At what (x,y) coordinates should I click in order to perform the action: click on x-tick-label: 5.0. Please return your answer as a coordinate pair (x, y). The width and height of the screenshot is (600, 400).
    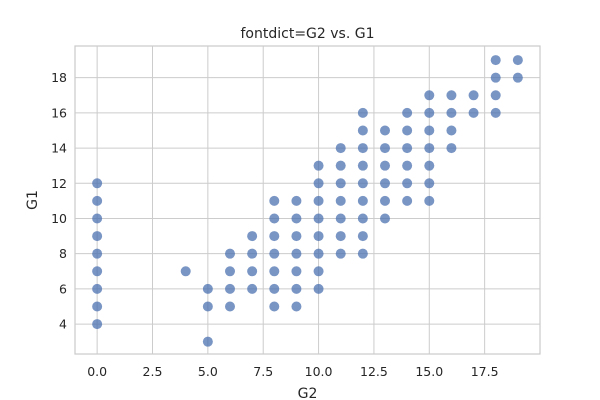
    Looking at the image, I should click on (208, 371).